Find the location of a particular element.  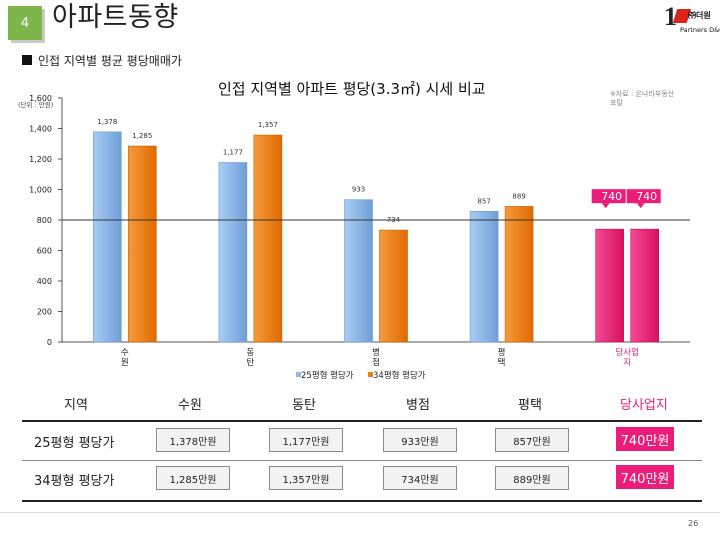

table-cell: 1,285만원 is located at coordinates (193, 478).